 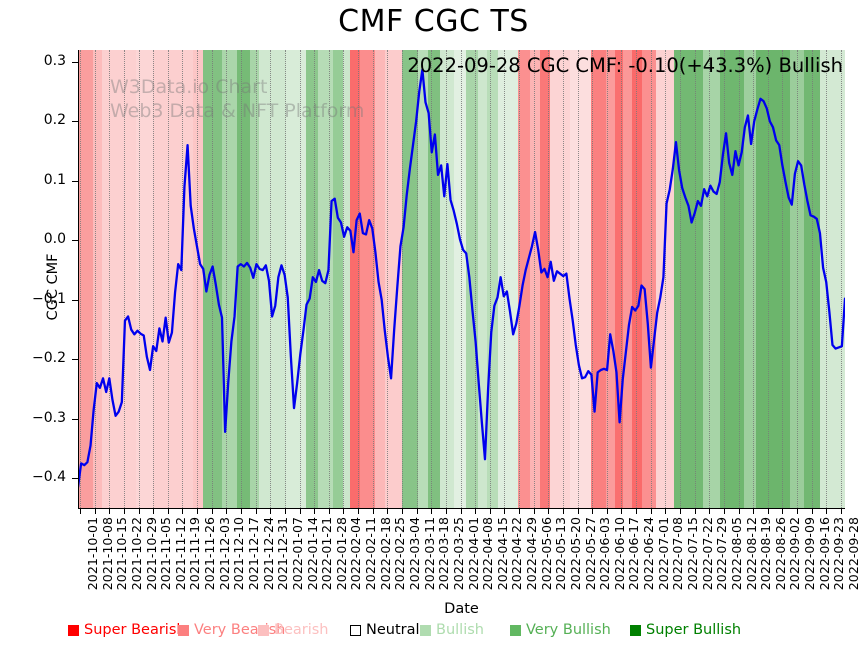 What do you see at coordinates (224, 554) in the screenshot?
I see `x-tick-label: 2021-12-03` at bounding box center [224, 554].